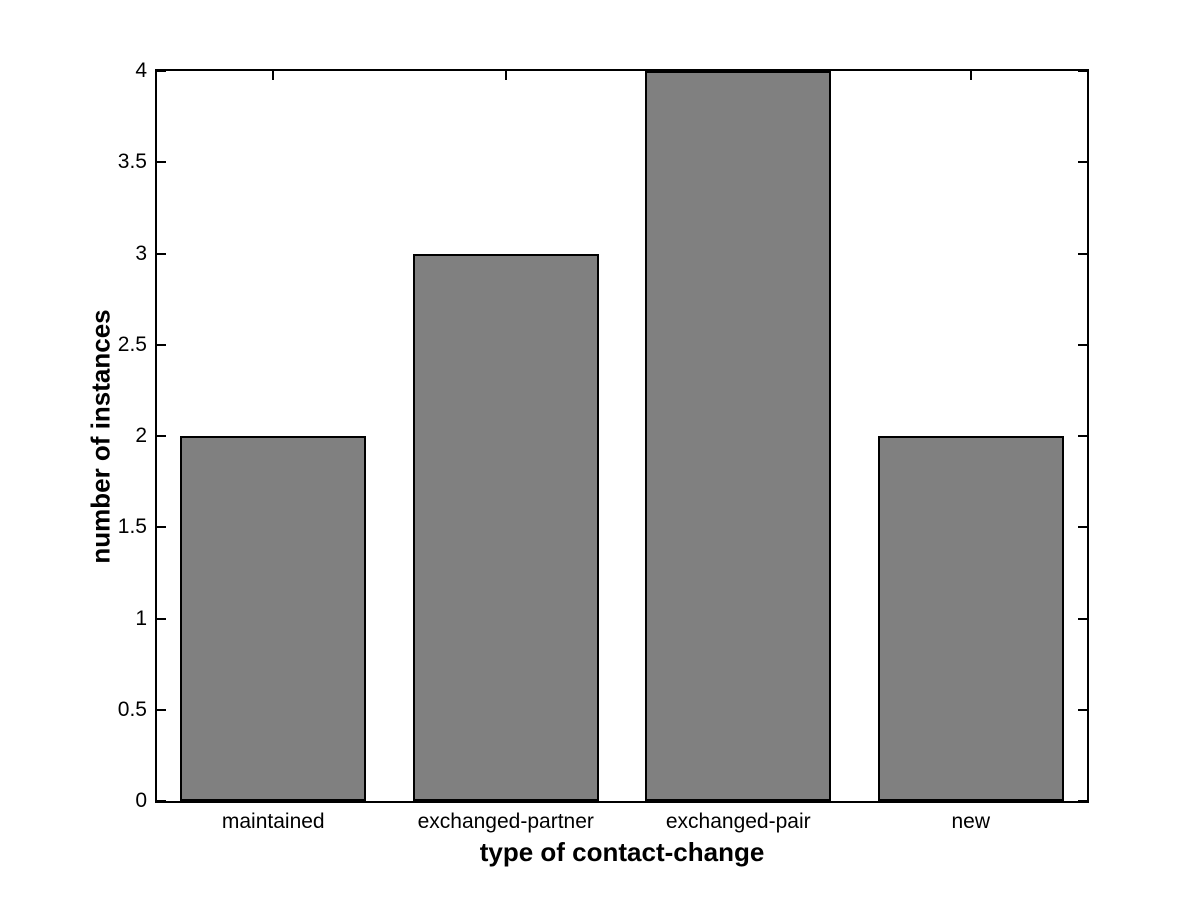 Image resolution: width=1201 pixels, height=901 pixels. I want to click on y-tick-label: 0.5, so click(132, 709).